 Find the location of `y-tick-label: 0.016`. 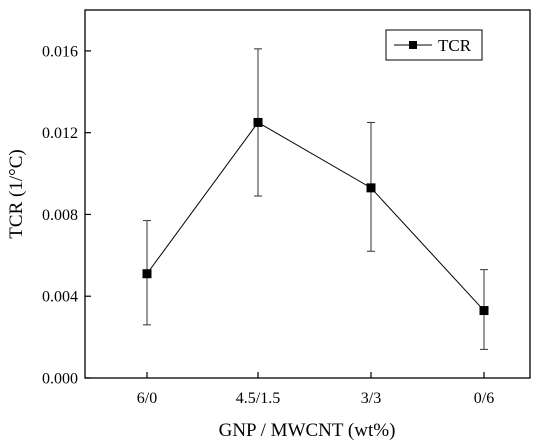

y-tick-label: 0.016 is located at coordinates (60, 51).